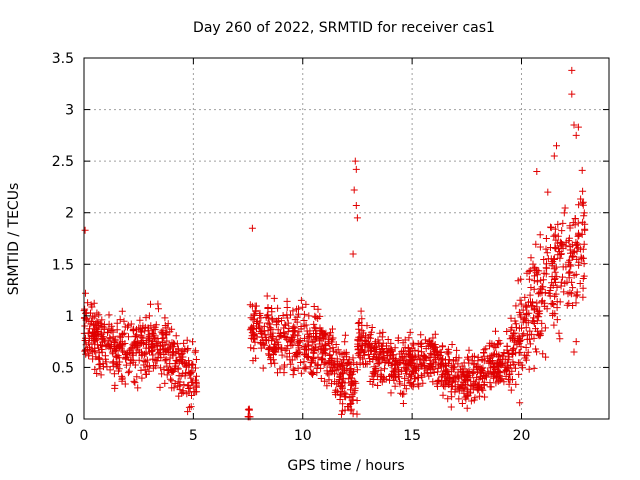 This screenshot has width=640, height=480. Describe the element at coordinates (63, 59) in the screenshot. I see `y-tick-label: 3.5` at that location.